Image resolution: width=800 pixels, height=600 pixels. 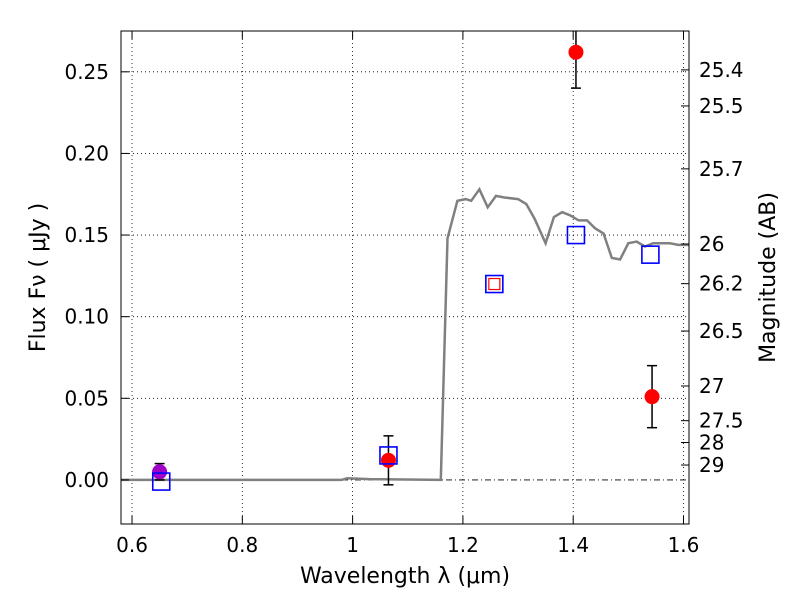 What do you see at coordinates (86, 235) in the screenshot?
I see `y-tick-label: 0.15` at bounding box center [86, 235].